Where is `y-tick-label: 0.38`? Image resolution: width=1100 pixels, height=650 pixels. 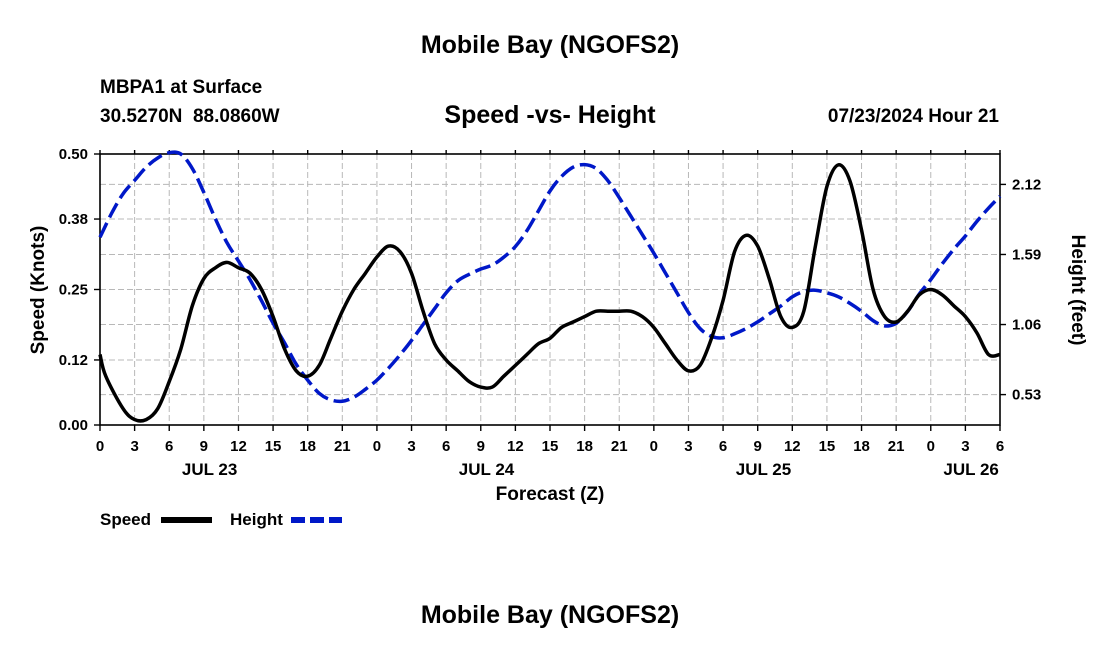 y-tick-label: 0.38 is located at coordinates (73, 219).